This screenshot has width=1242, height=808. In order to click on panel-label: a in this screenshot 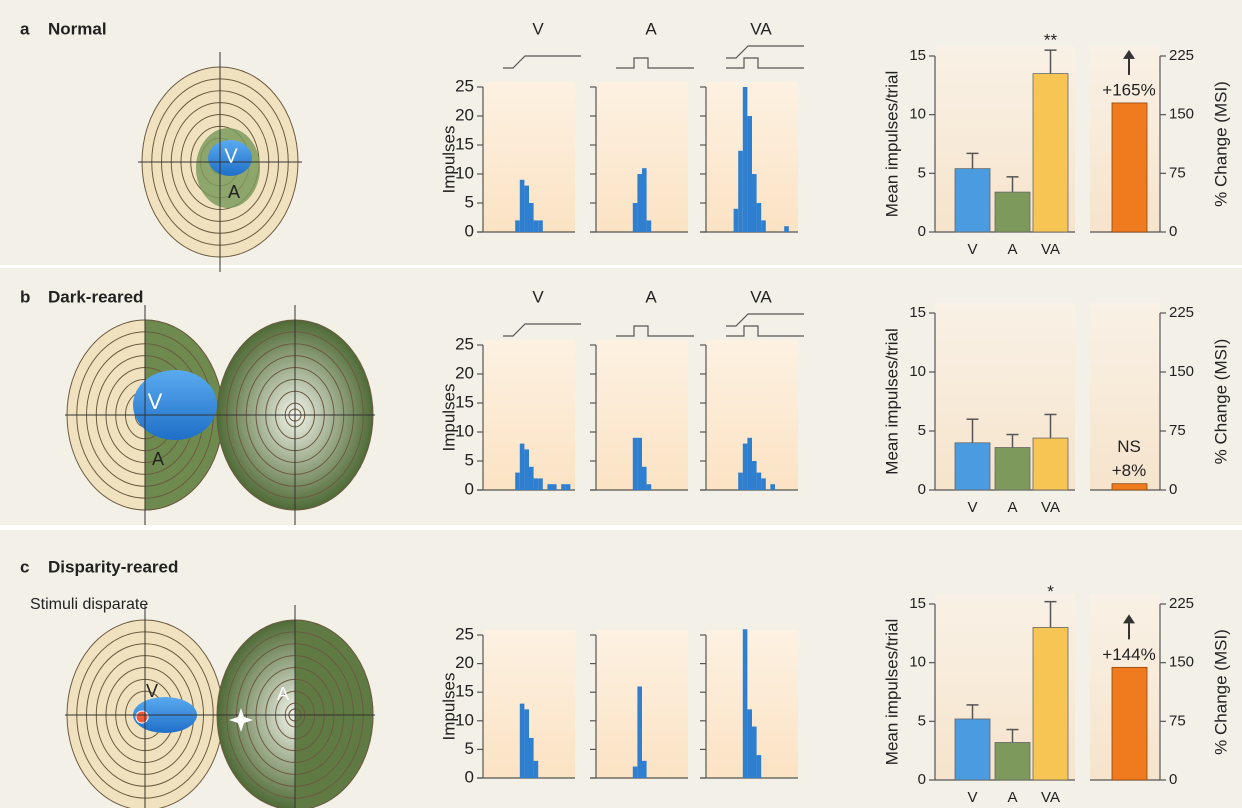, I will do `click(25, 28)`.